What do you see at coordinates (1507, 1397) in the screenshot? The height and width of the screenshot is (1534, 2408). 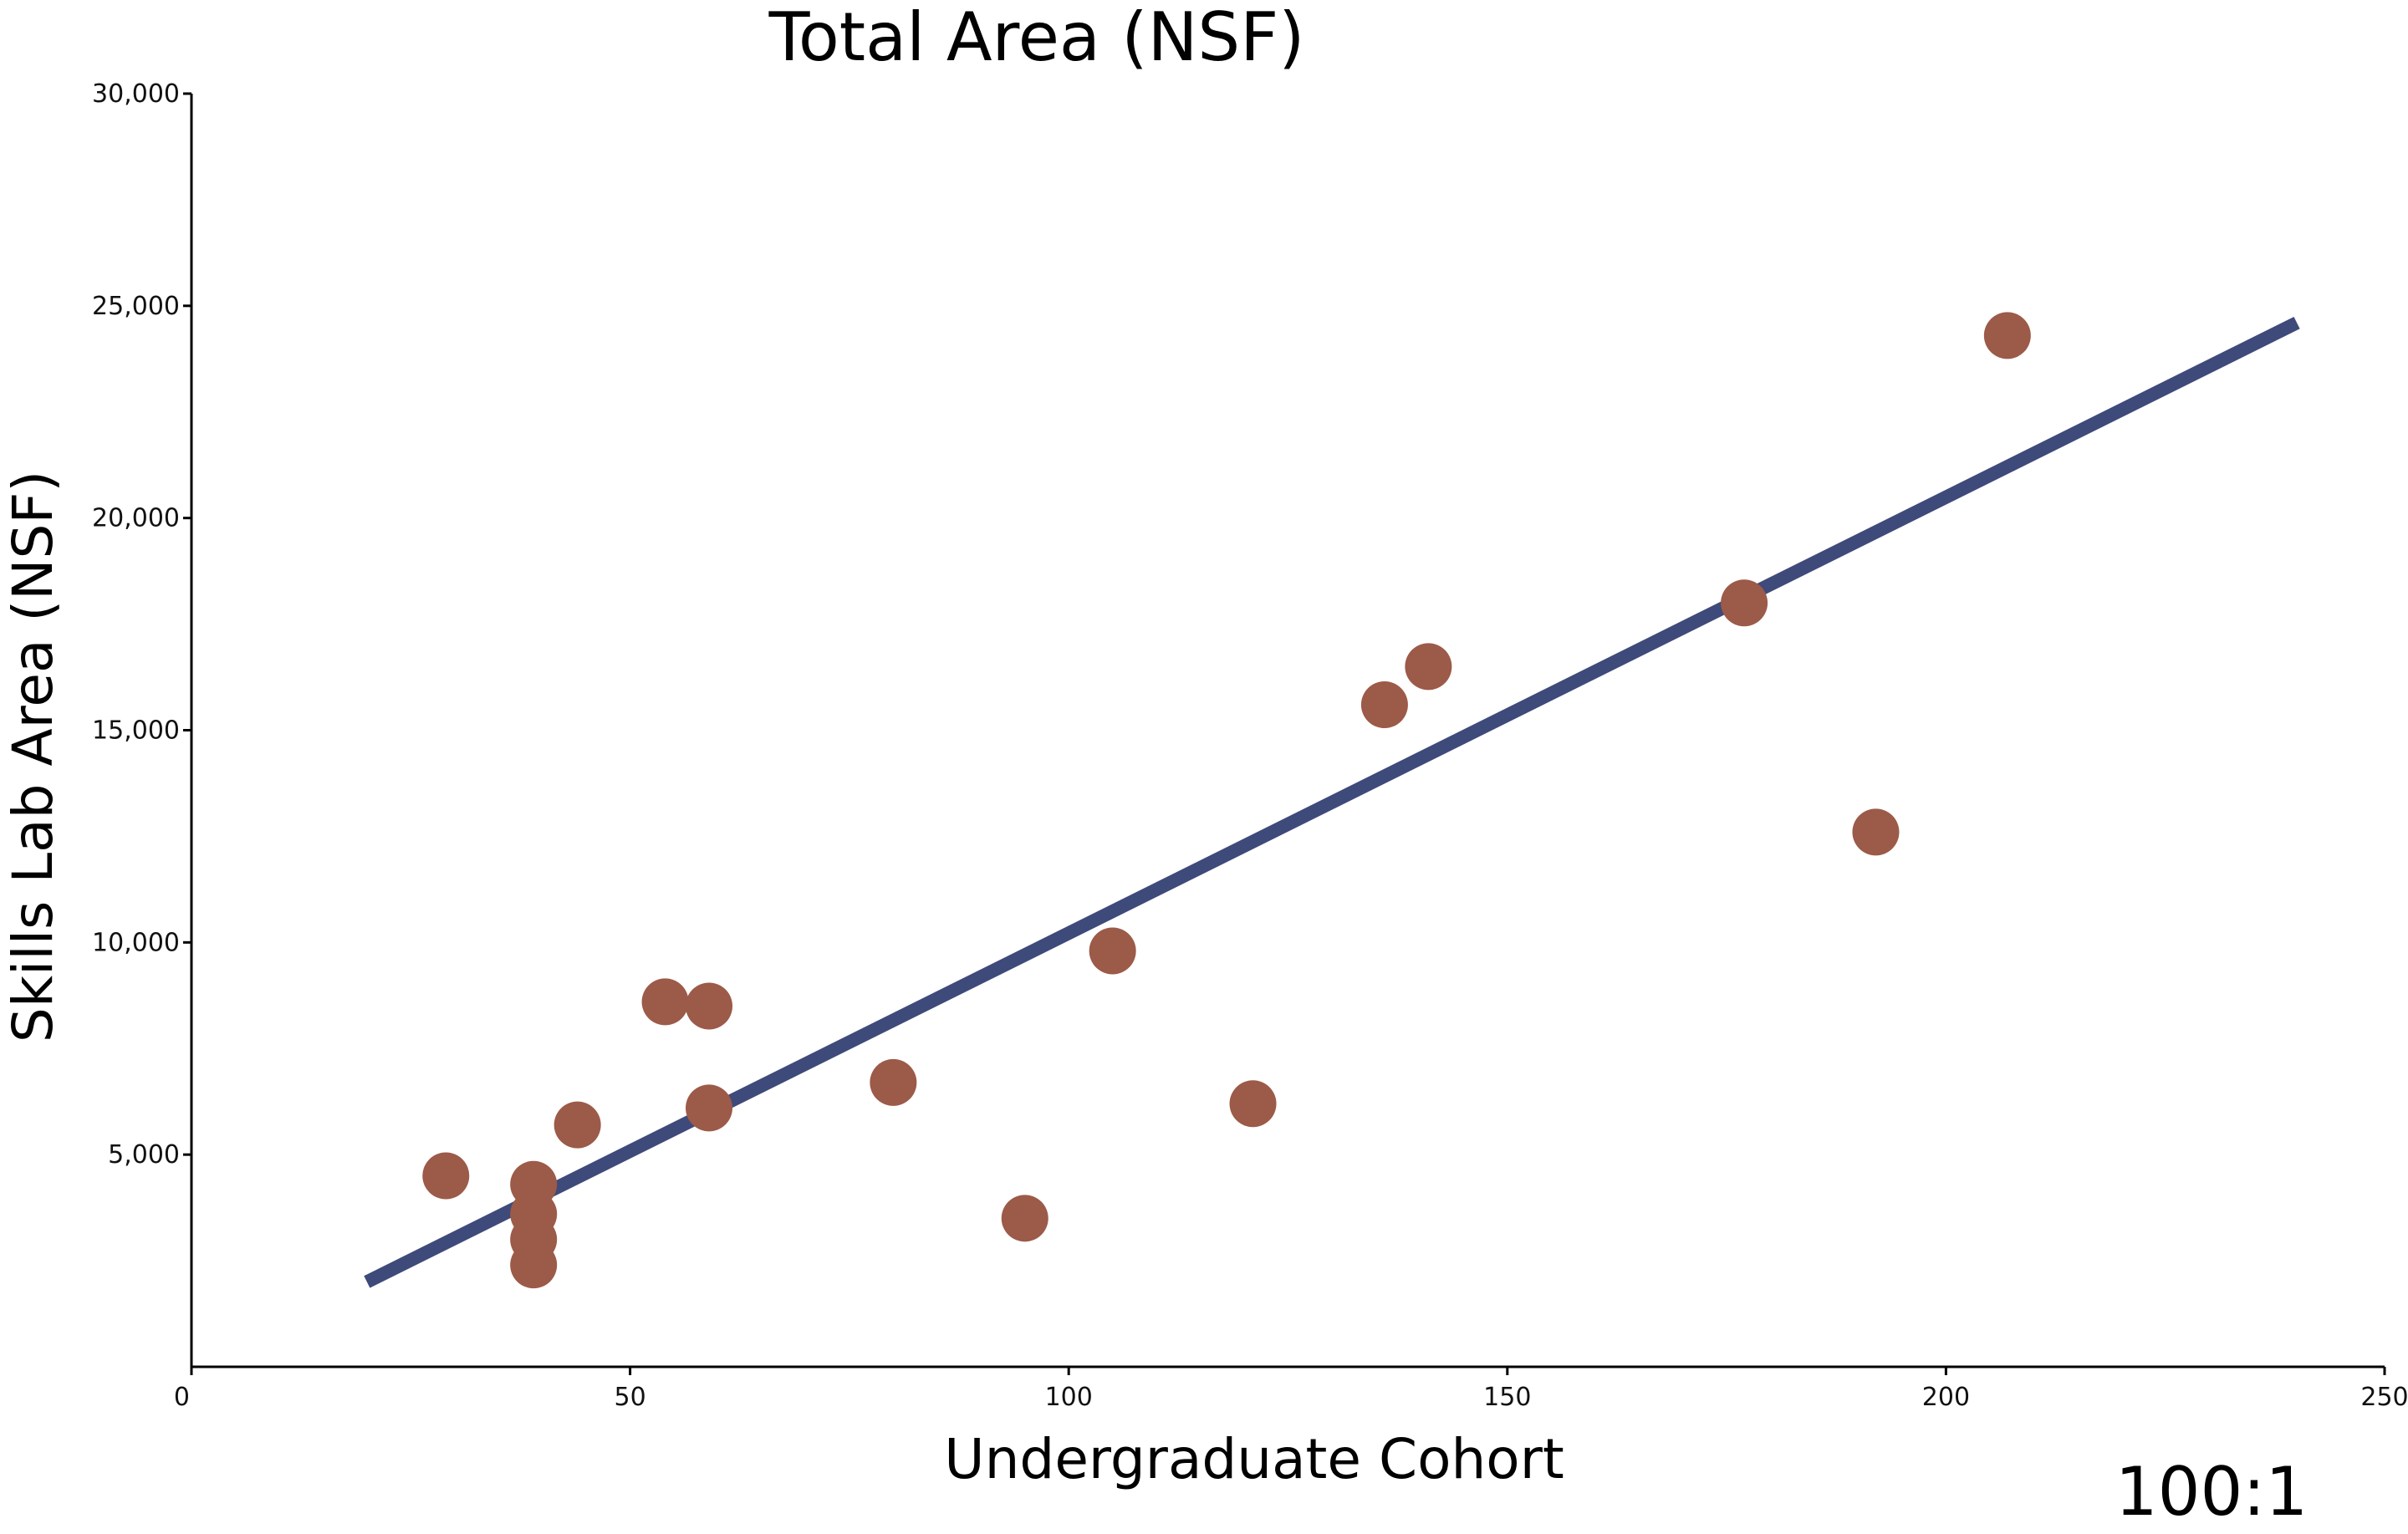 I see `x-tick-label: 150` at bounding box center [1507, 1397].